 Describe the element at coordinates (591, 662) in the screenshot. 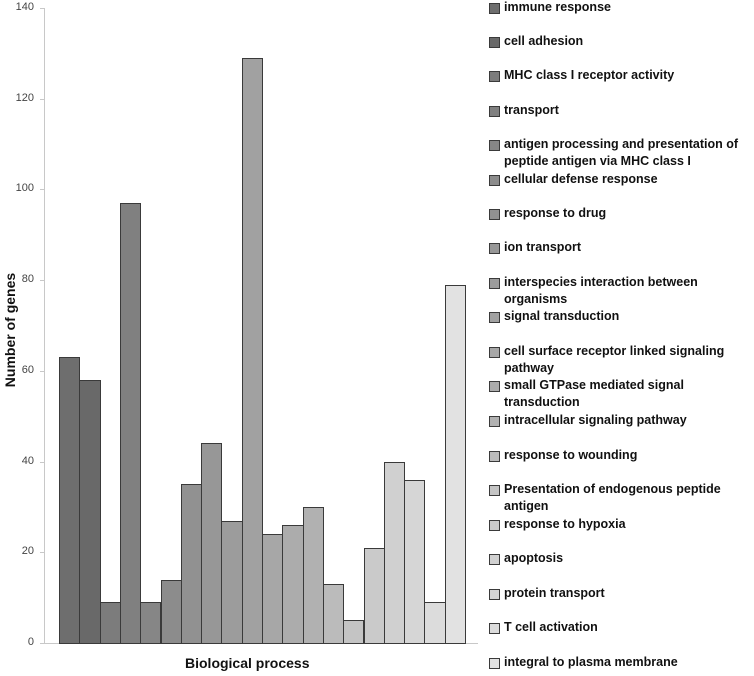

I see `legend-label: integral to plasma membrane` at that location.